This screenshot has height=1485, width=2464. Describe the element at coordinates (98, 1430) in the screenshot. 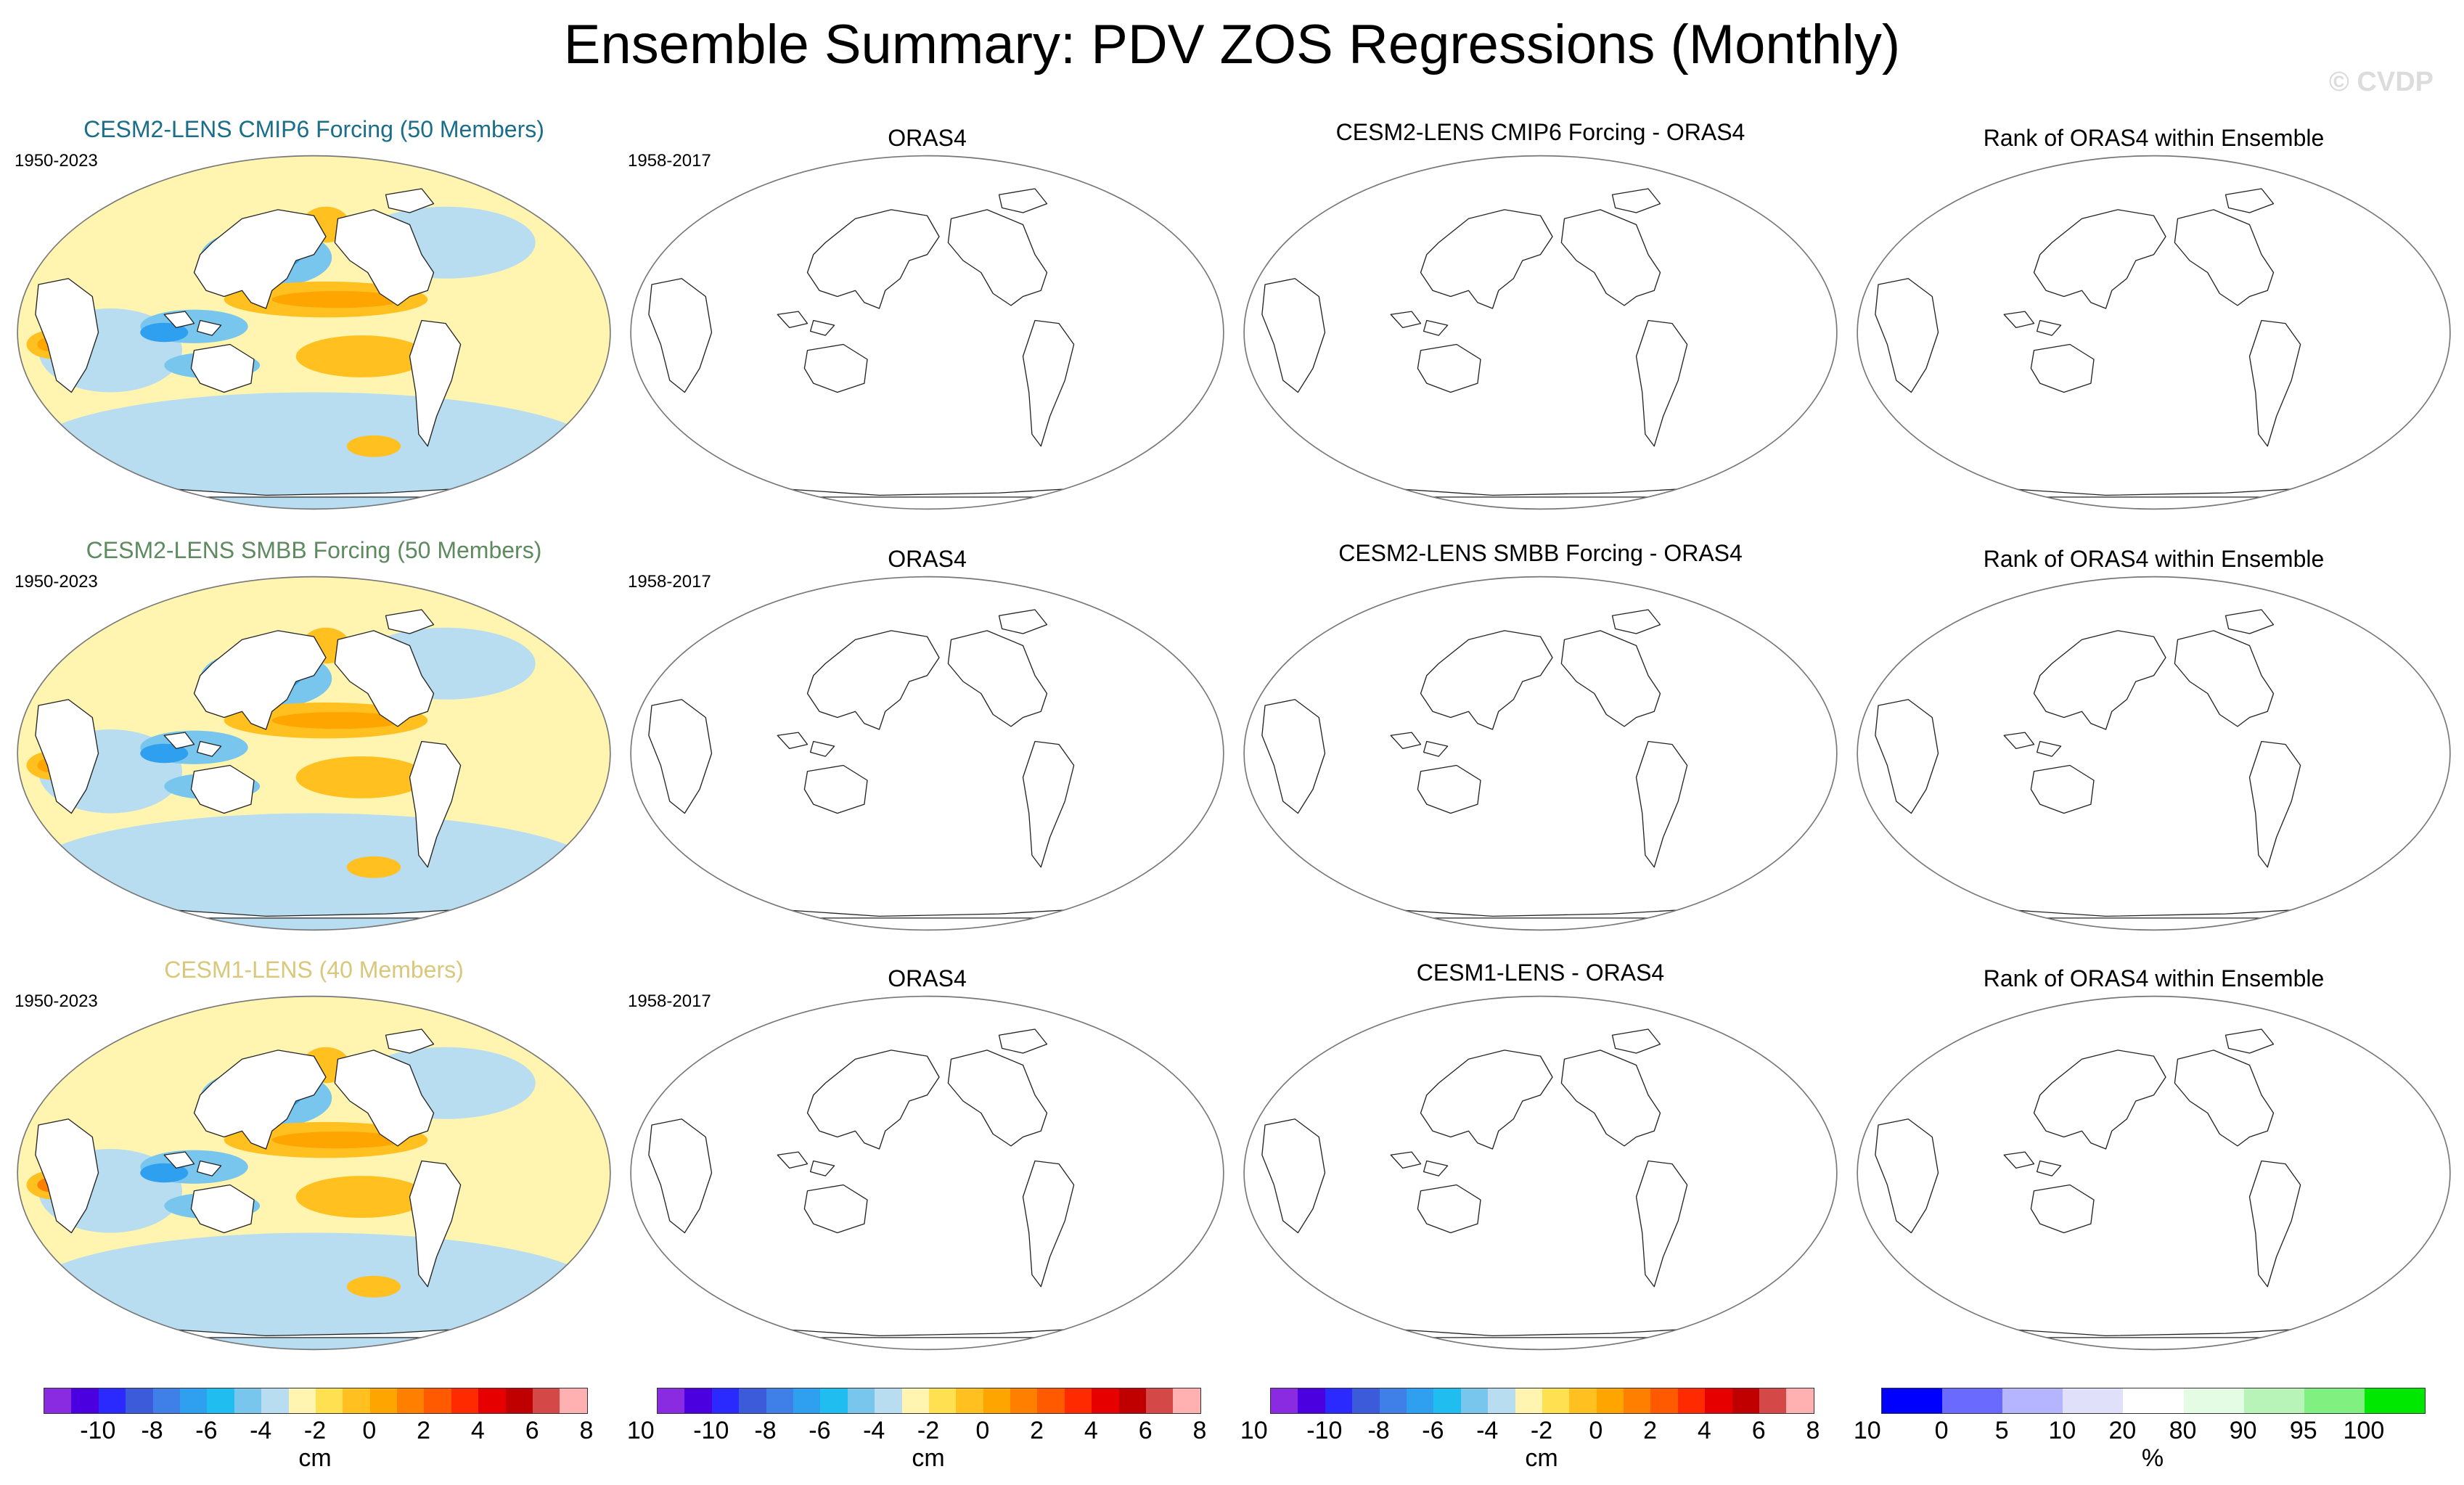

I see `colorbar-tick-label: -10` at that location.